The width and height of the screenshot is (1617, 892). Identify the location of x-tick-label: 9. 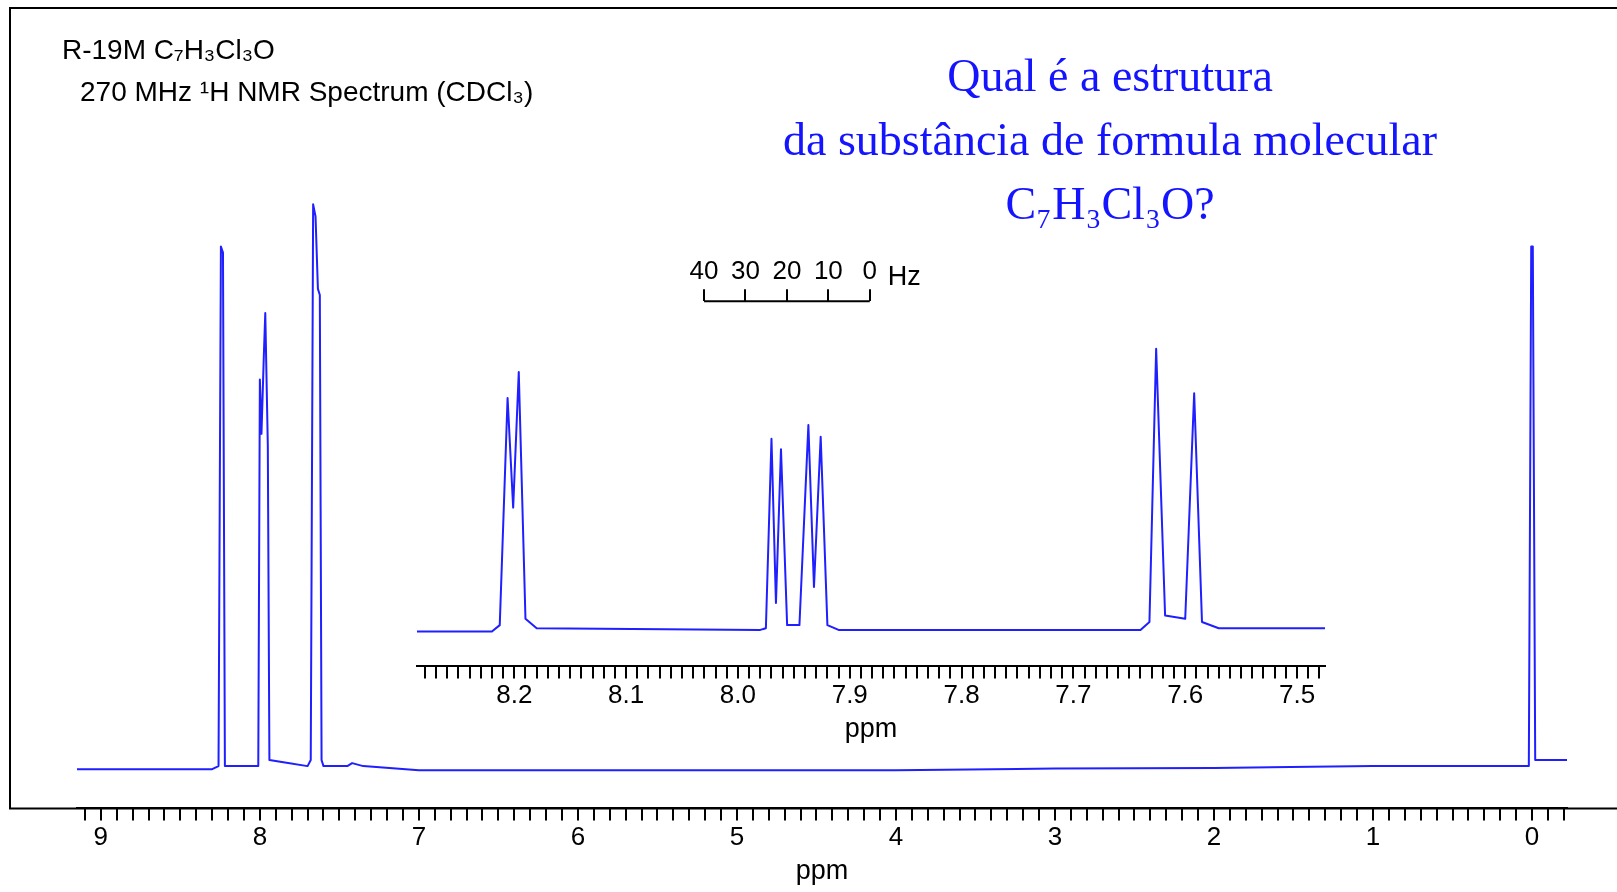
(101, 836).